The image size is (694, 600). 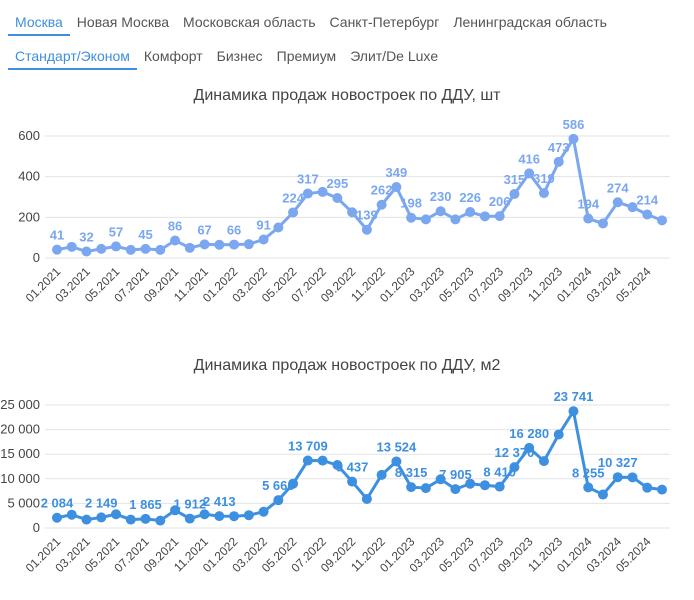 What do you see at coordinates (101, 502) in the screenshot?
I see `data-label: 2 149` at bounding box center [101, 502].